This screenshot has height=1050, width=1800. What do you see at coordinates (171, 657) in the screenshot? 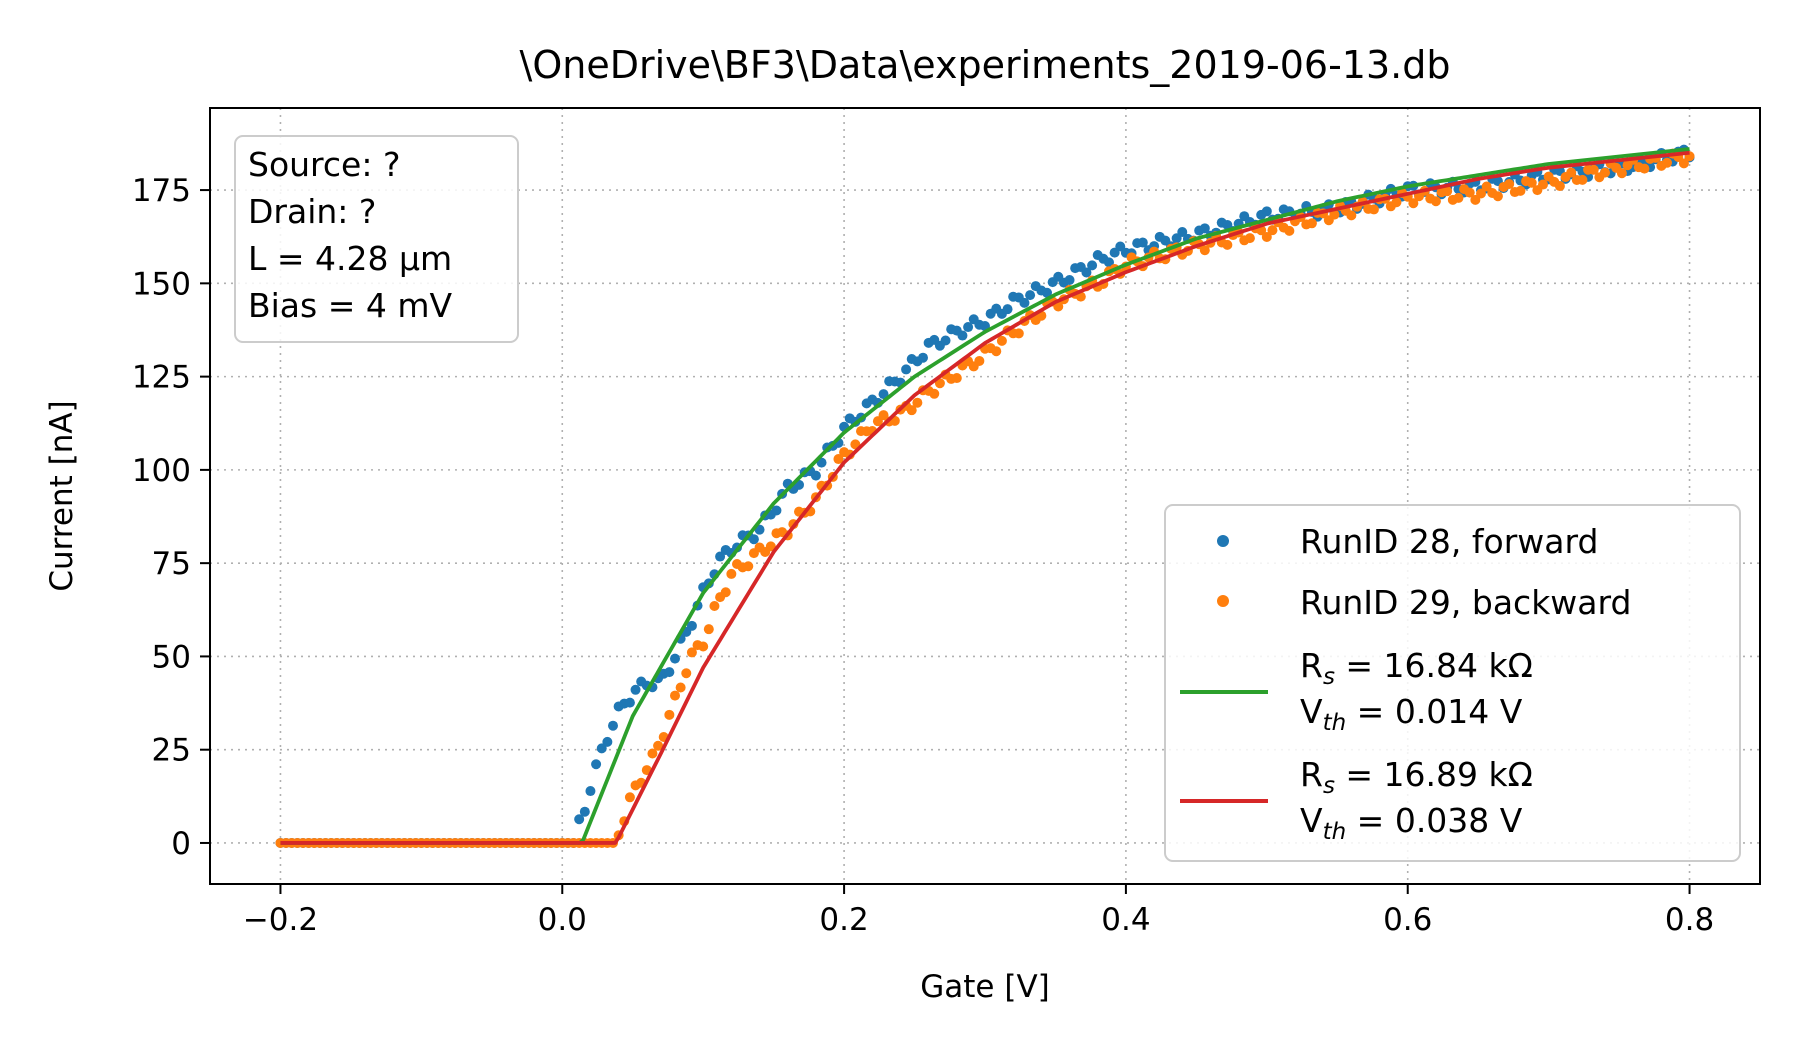
I see `y-tick-label: 50` at bounding box center [171, 657].